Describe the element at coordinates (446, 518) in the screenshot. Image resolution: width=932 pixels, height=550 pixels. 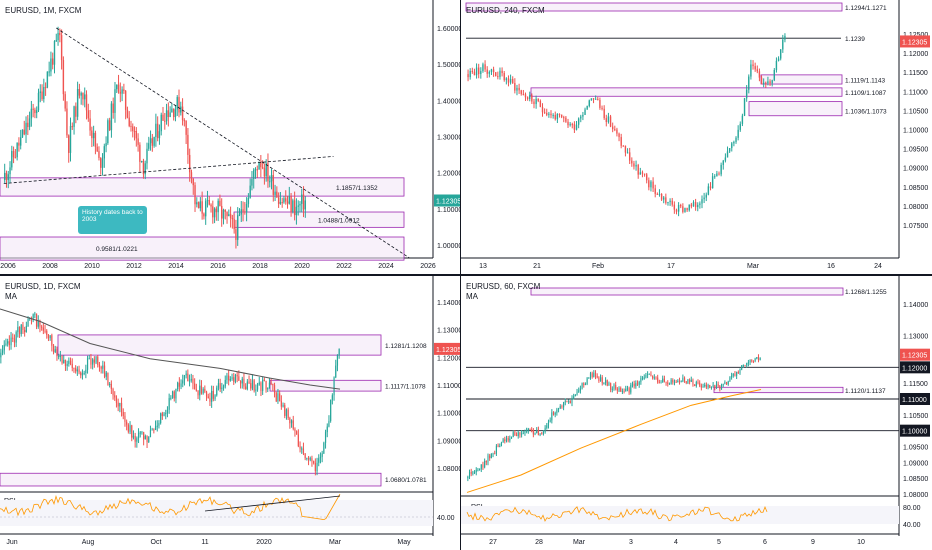
I see `daily-rsi-tick: 40.00` at that location.